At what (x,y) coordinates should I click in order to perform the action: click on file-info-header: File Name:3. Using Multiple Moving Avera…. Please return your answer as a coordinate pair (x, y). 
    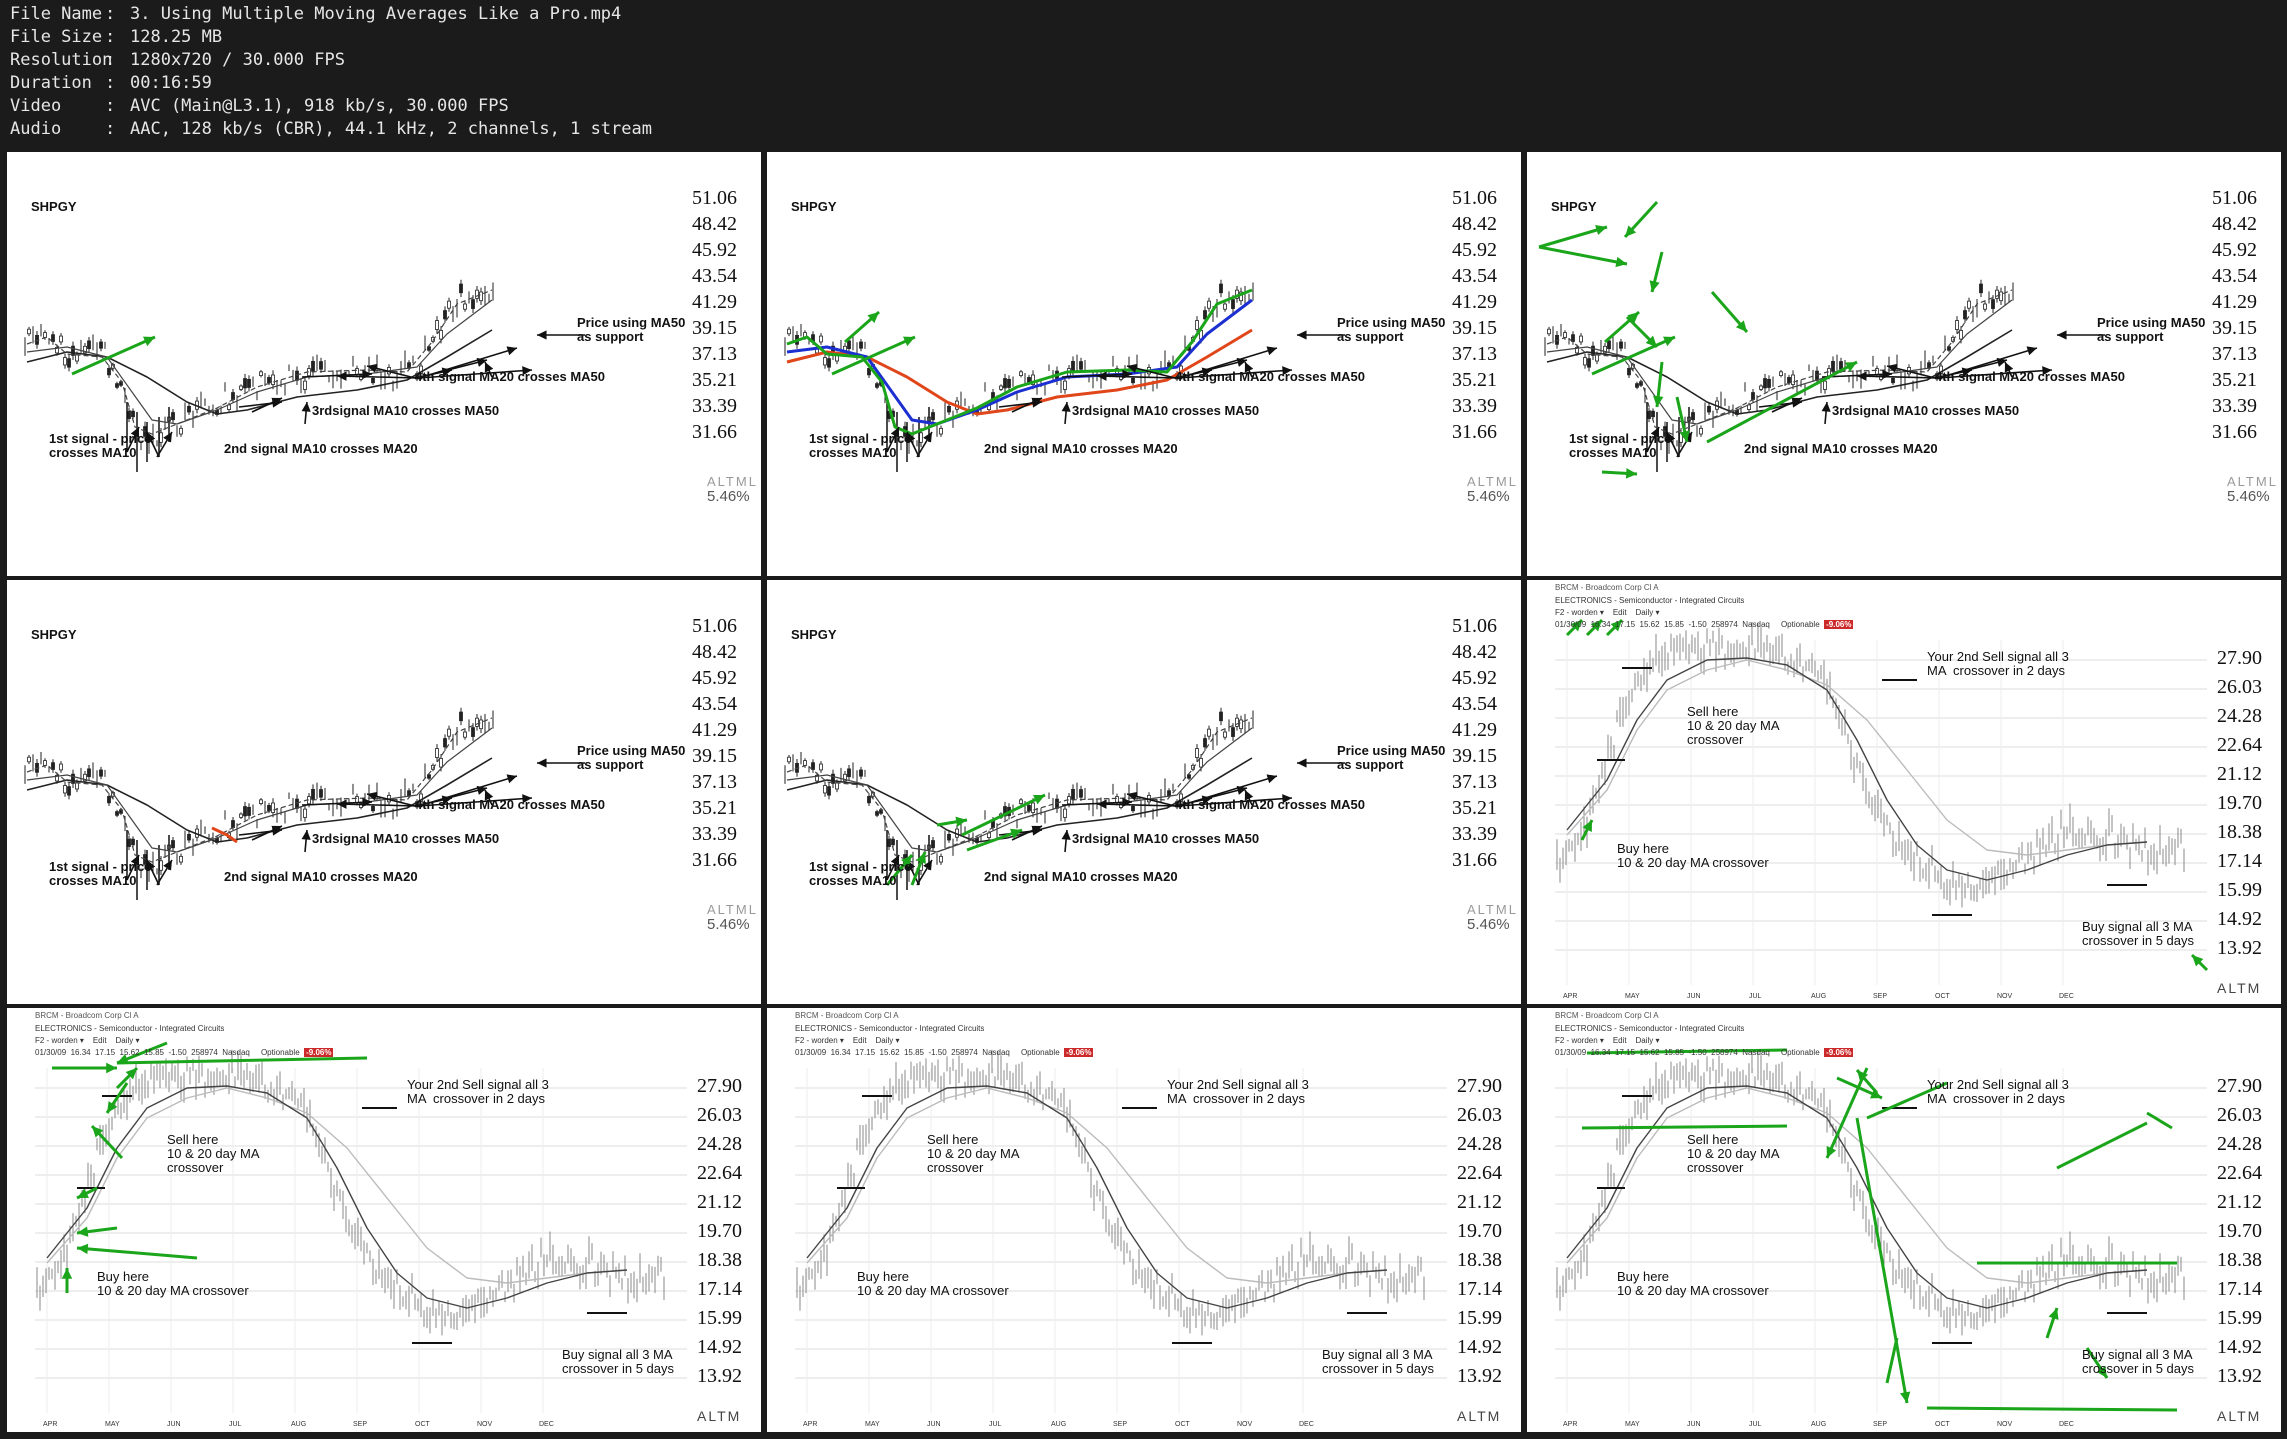
    Looking at the image, I should click on (1143, 74).